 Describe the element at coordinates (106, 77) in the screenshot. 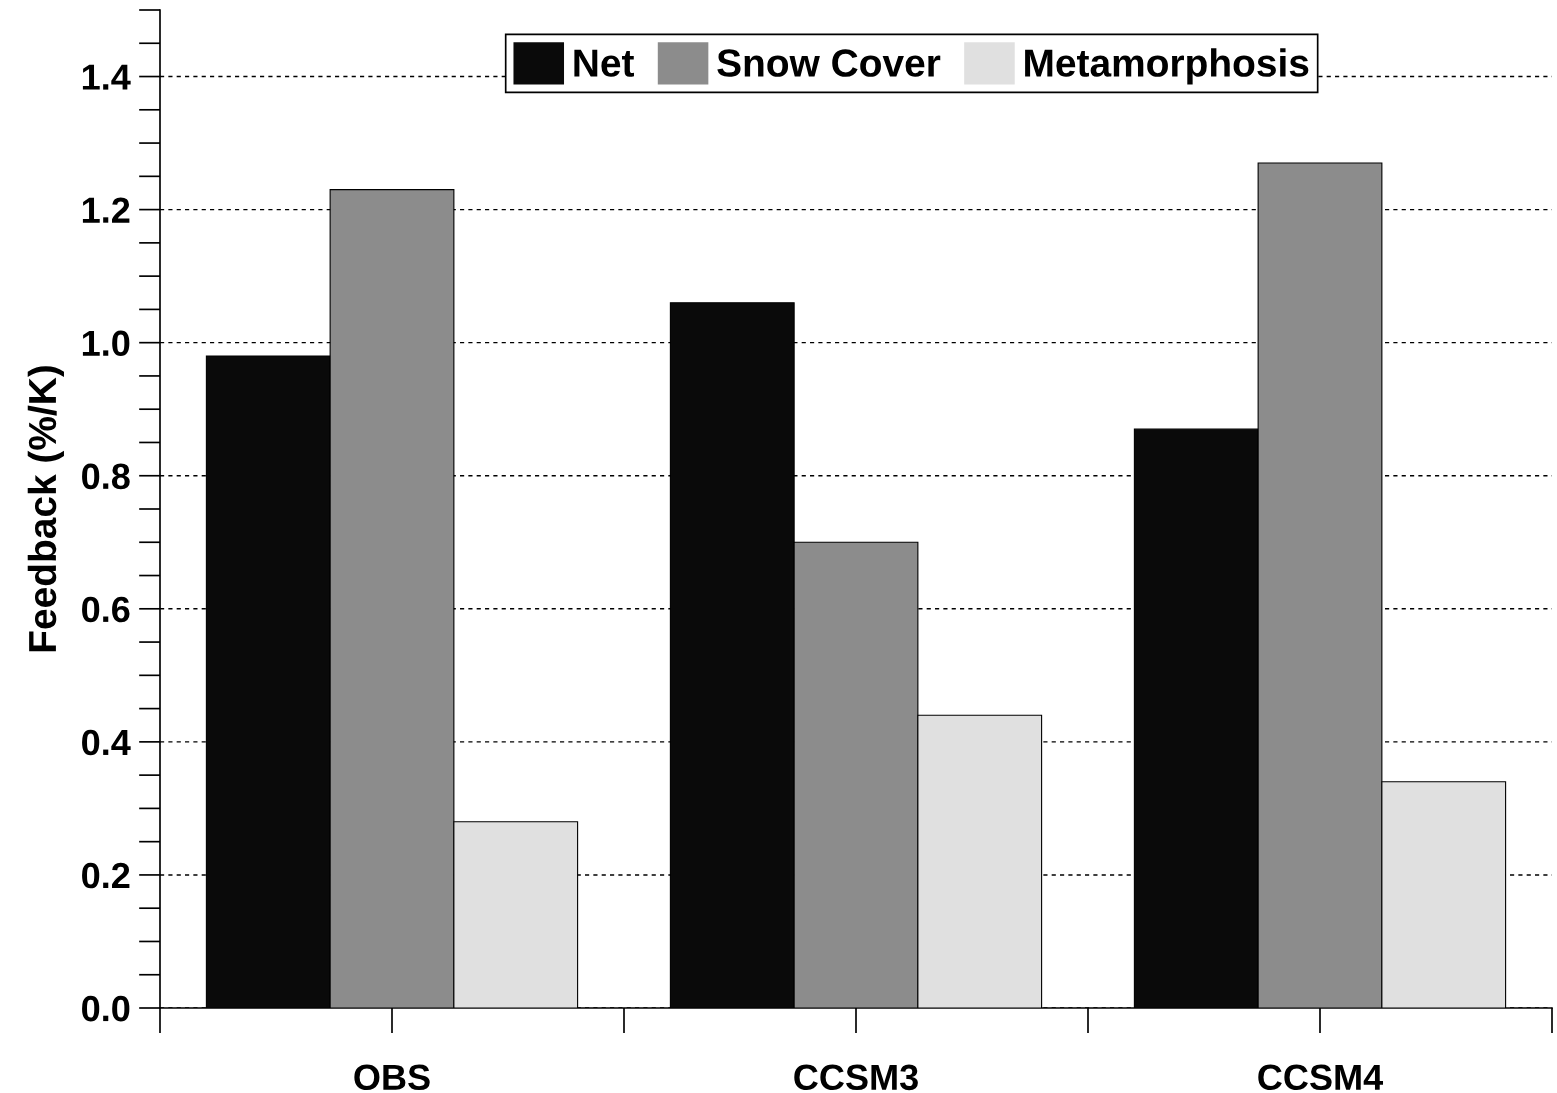

I see `y-tick-label: 1.4` at that location.